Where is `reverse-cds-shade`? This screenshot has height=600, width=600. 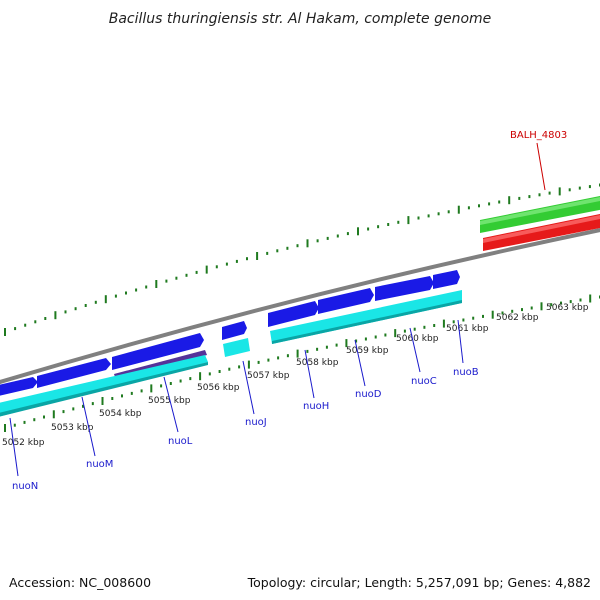
reverse-cds-shade is located at coordinates (367, 322).